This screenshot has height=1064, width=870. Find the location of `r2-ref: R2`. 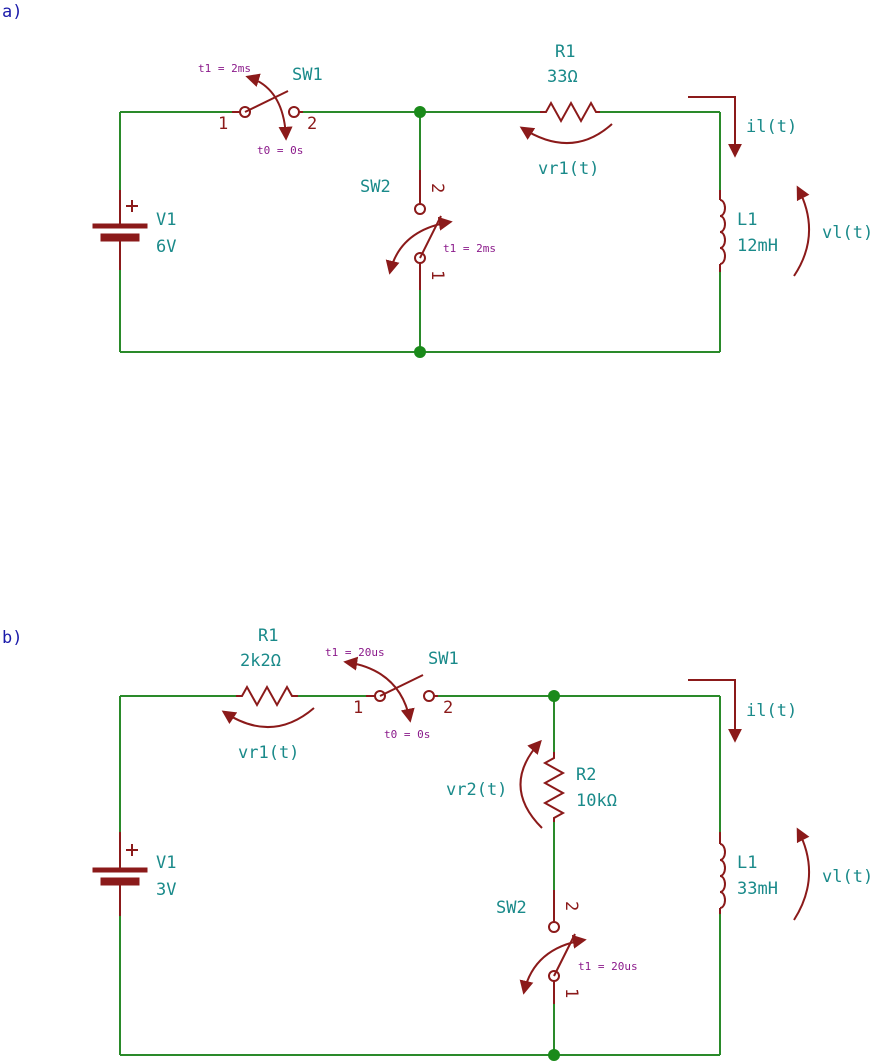

r2-ref: R2 is located at coordinates (586, 775).